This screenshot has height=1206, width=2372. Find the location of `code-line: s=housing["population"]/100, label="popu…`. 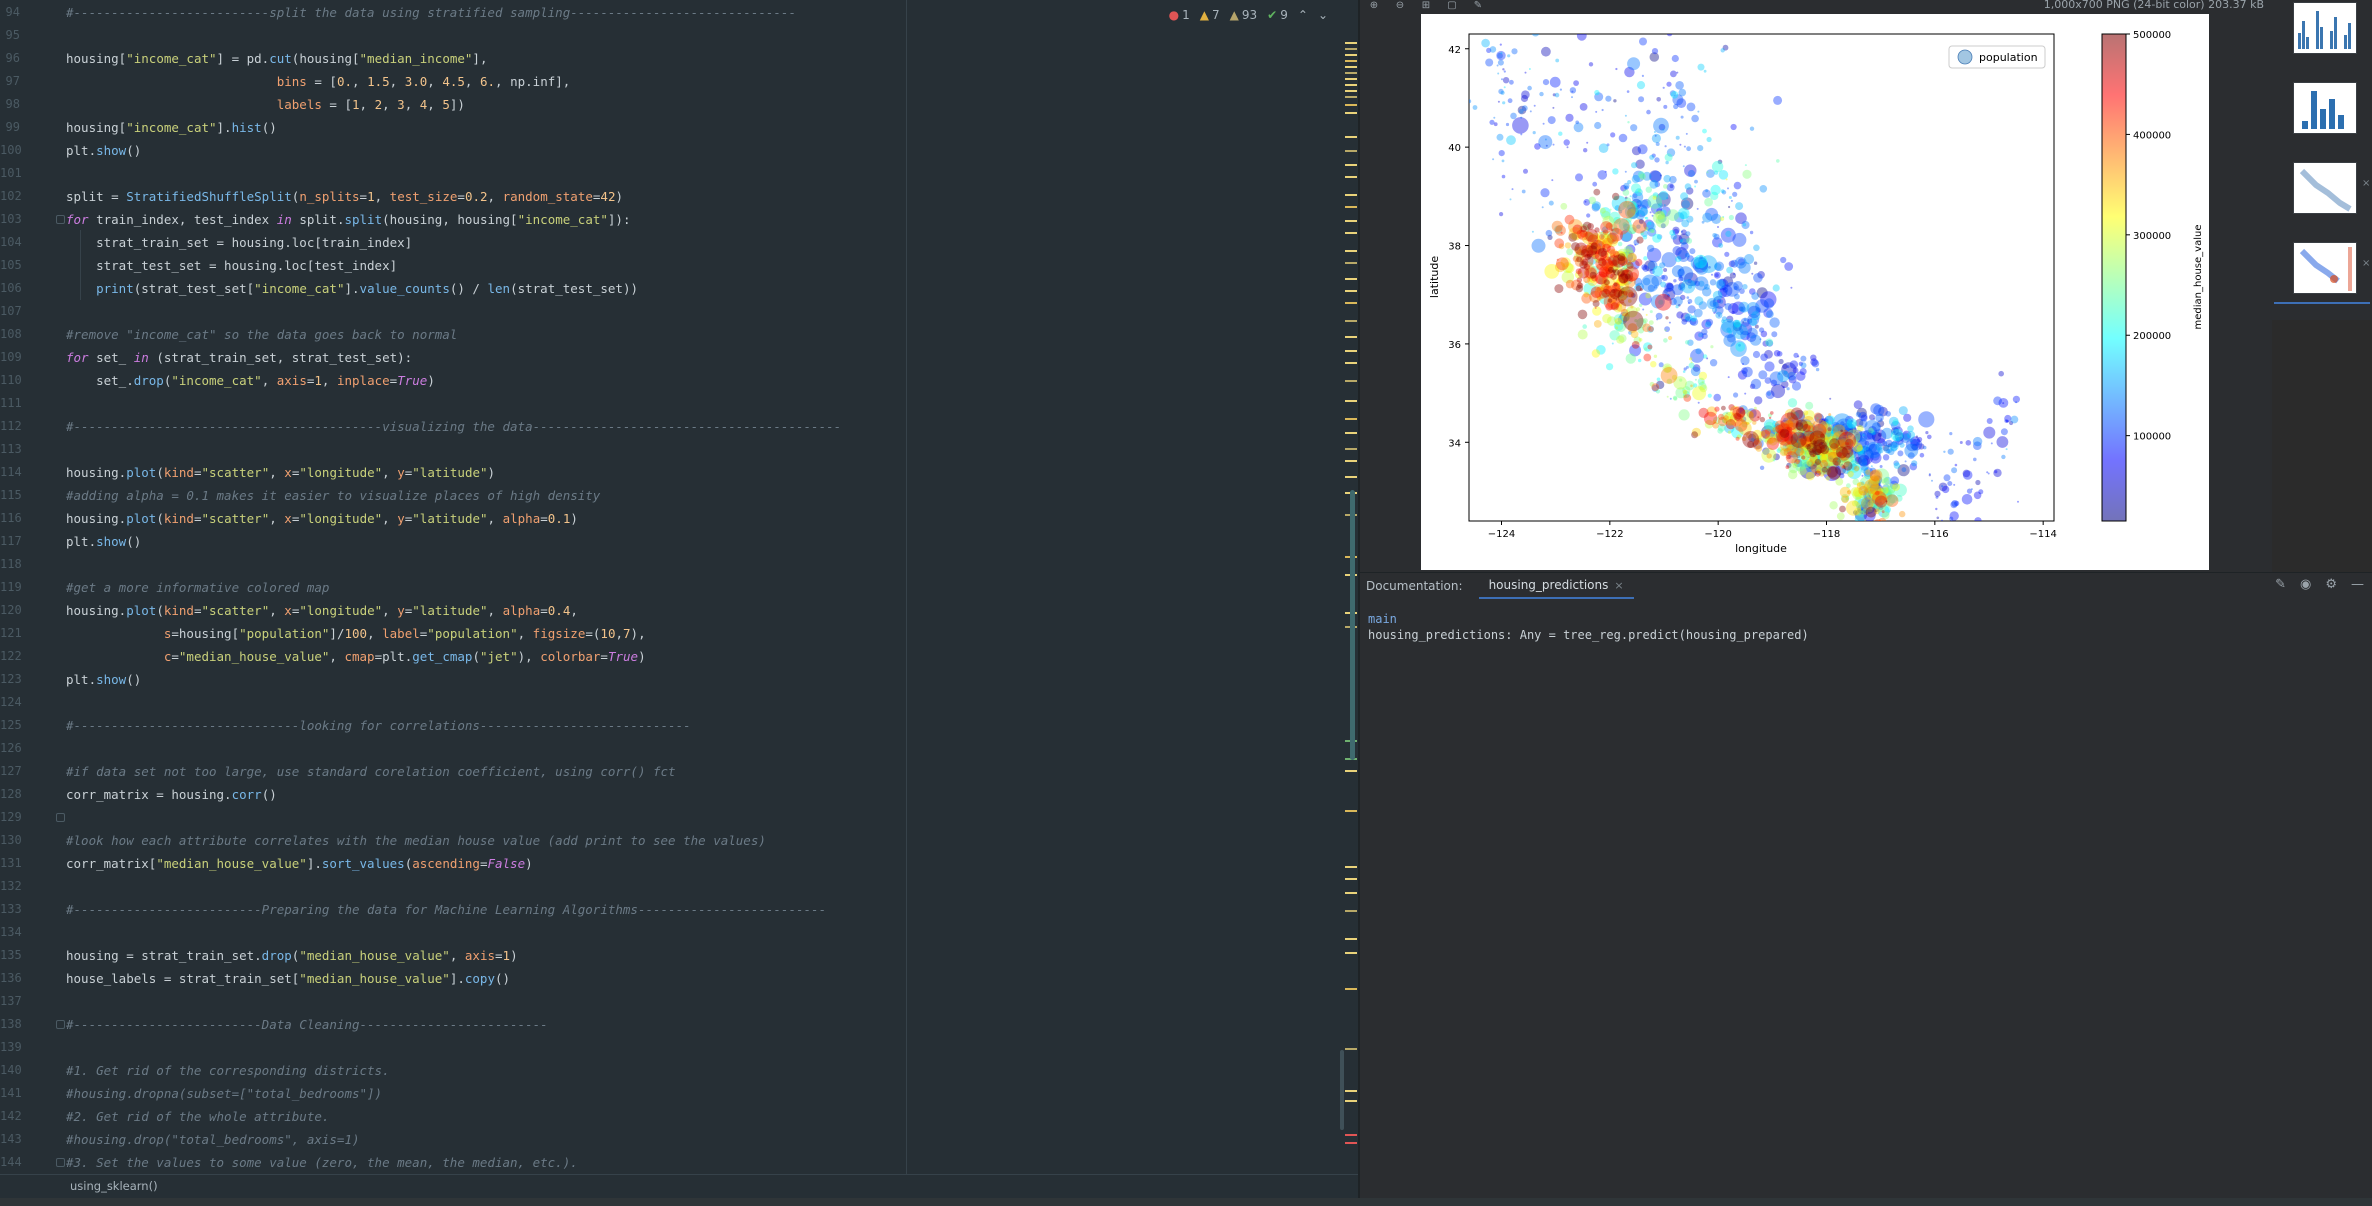

code-line: s=housing["population"]/100, label="popu… is located at coordinates (404, 633).